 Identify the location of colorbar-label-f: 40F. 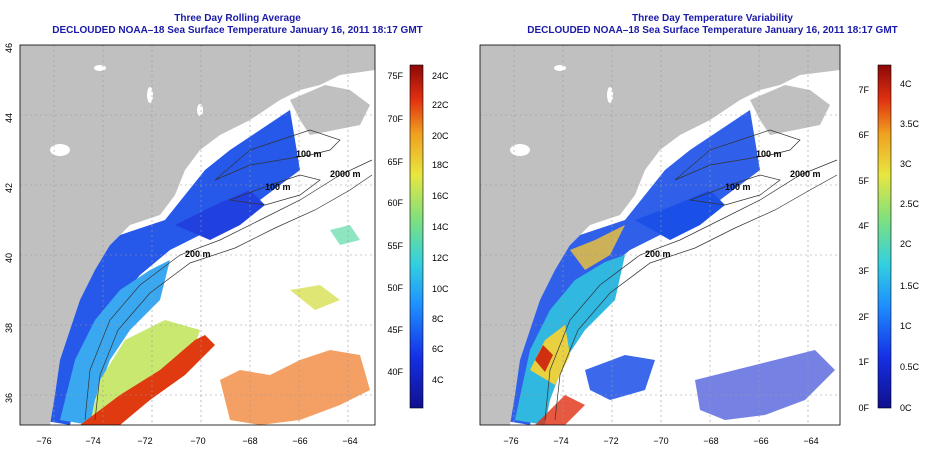
(395, 372).